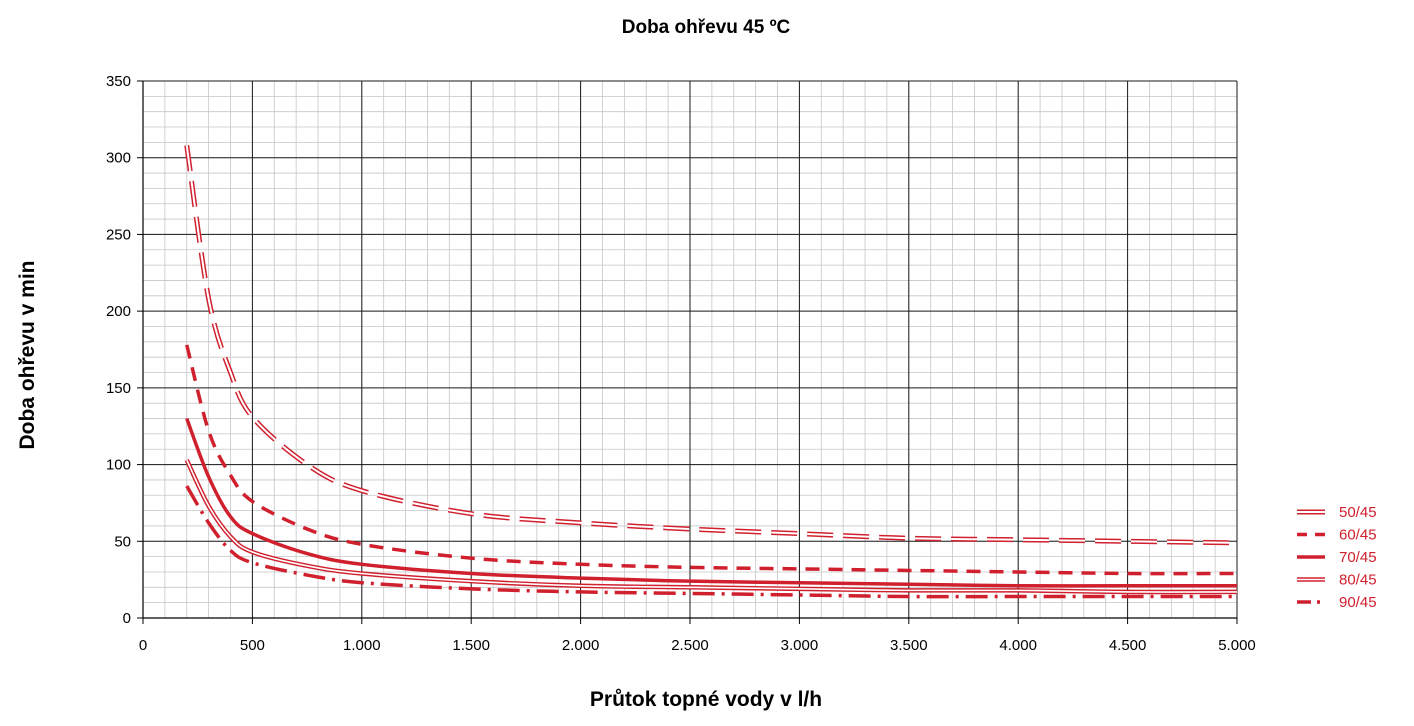 Image resolution: width=1414 pixels, height=726 pixels. Describe the element at coordinates (118, 311) in the screenshot. I see `y-tick-label: 200` at that location.